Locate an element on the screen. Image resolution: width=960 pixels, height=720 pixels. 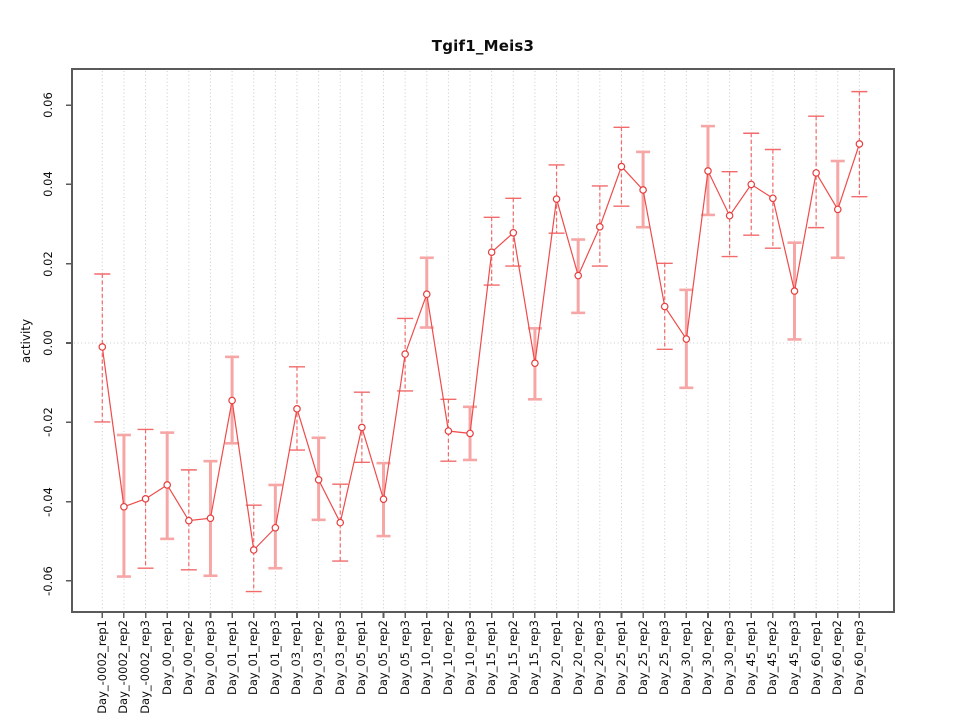
x-tick-label: Day_-0002_rep2 is located at coordinates (123, 667).